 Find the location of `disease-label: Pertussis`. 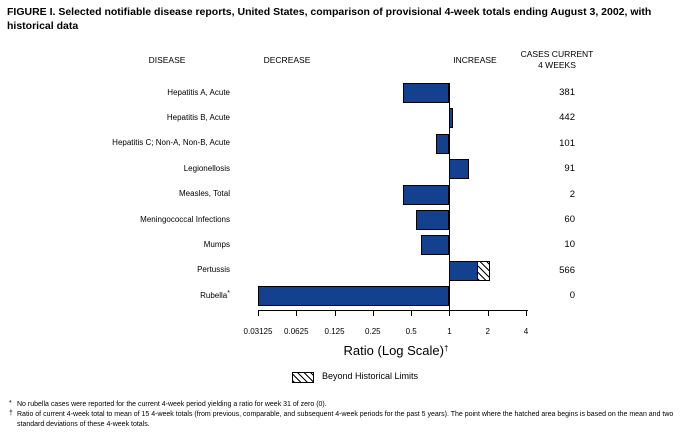

disease-label: Pertussis is located at coordinates (119, 269).